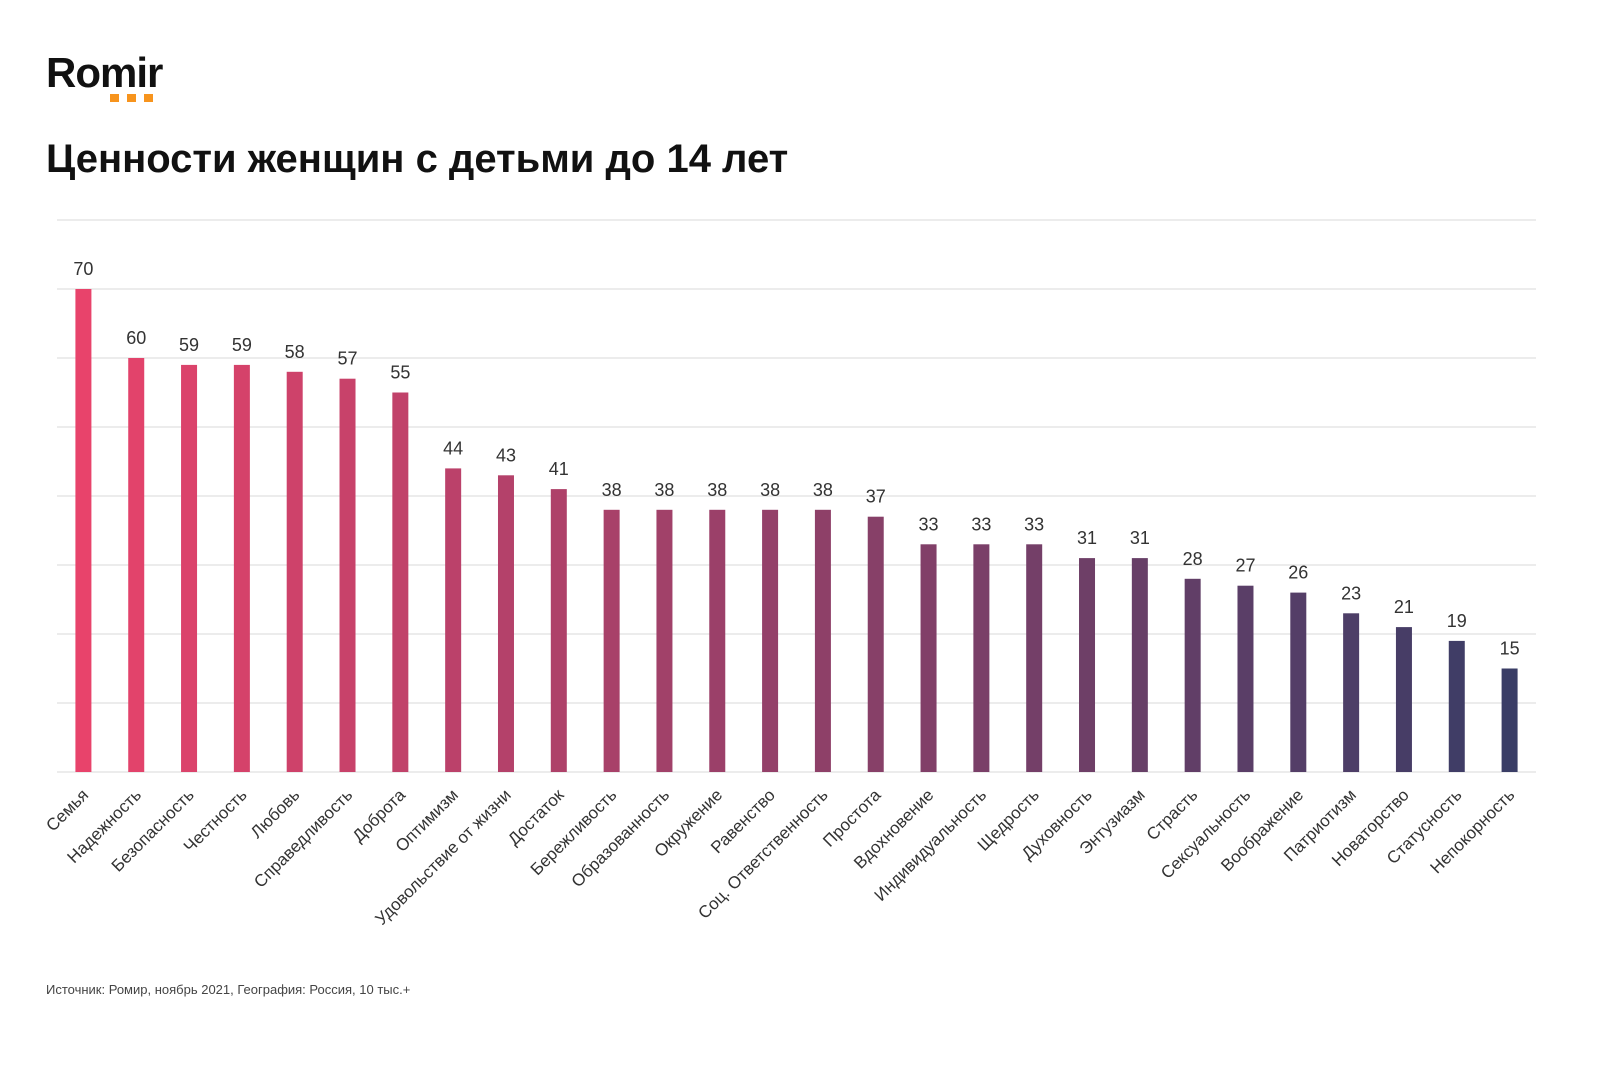 The width and height of the screenshot is (1600, 1070). I want to click on x-tick-label: Семья, so click(67, 810).